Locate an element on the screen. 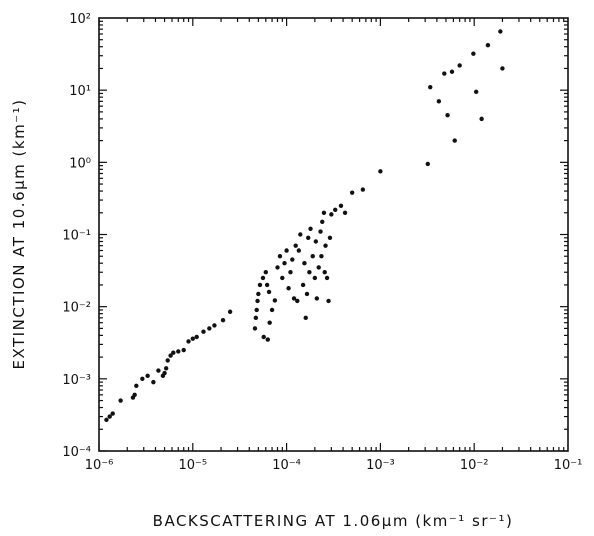 This screenshot has width=594, height=536. x-tick-label: 10⁻³ is located at coordinates (380, 465).